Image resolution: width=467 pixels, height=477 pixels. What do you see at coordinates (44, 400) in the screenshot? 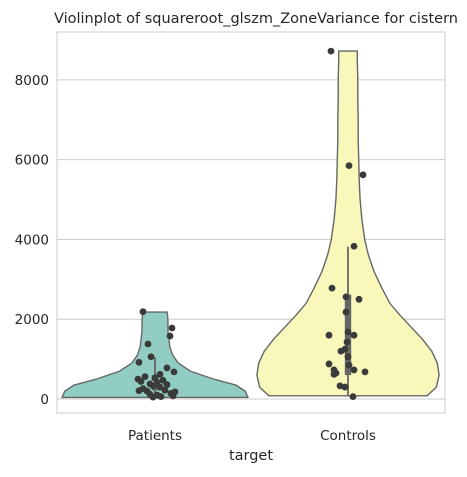
I see `y-tick-label: 0` at bounding box center [44, 400].